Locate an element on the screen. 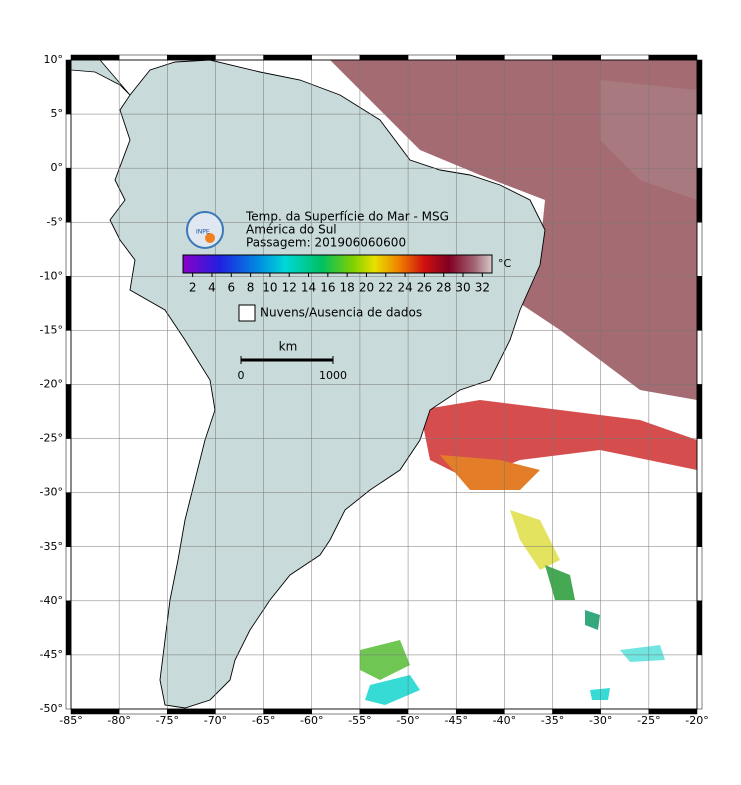 The image size is (741, 785). x-tick-label: -35° is located at coordinates (552, 720).